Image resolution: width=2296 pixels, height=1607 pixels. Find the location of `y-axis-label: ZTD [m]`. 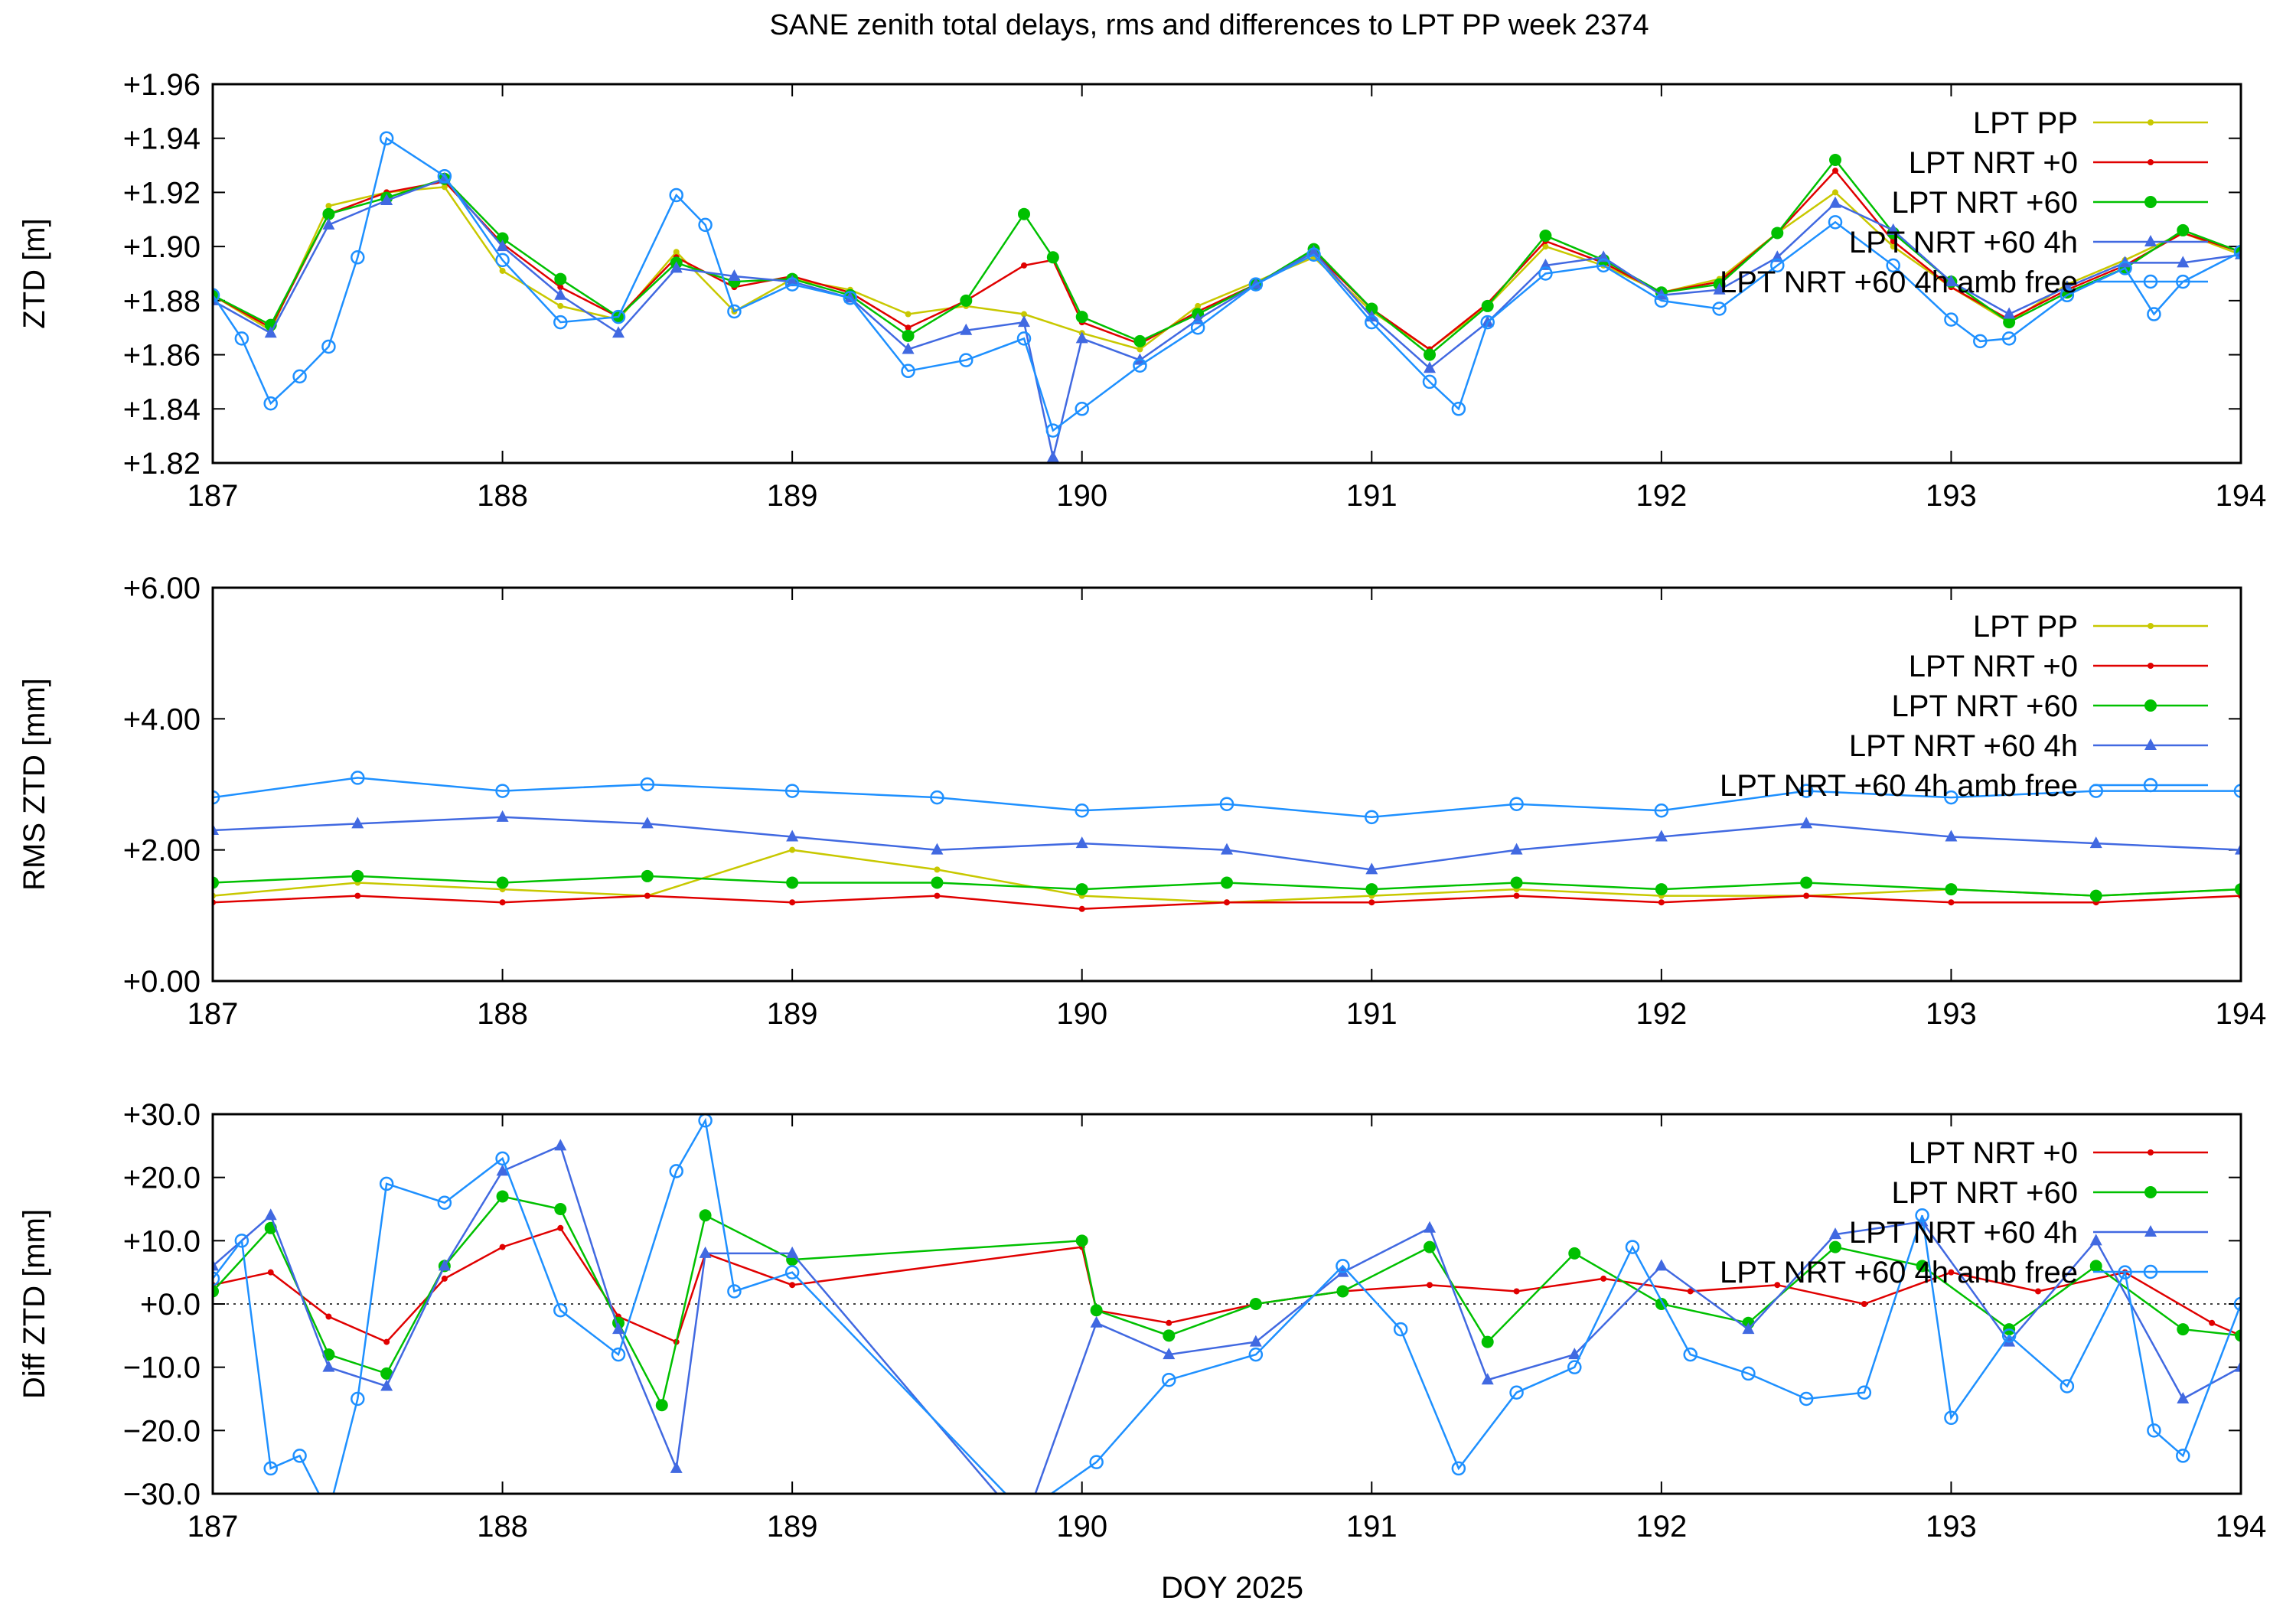

y-axis-label: ZTD [m] is located at coordinates (34, 273).